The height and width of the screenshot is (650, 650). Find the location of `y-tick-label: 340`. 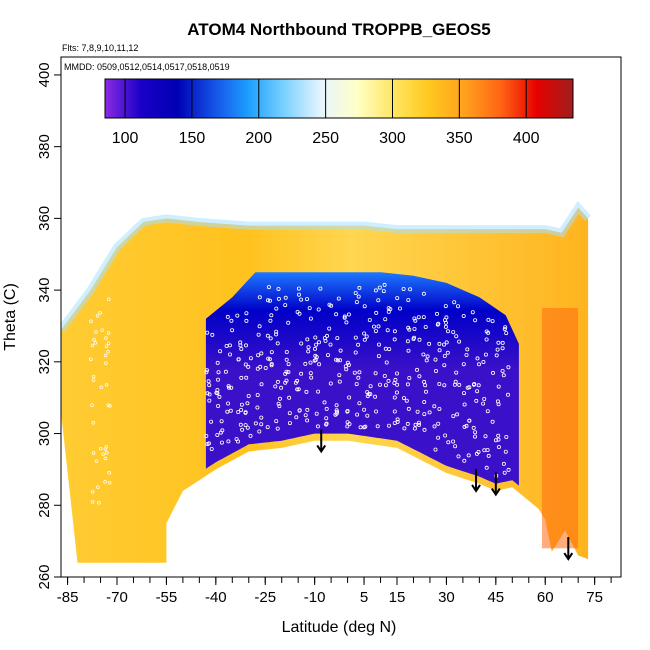

y-tick-label: 340 is located at coordinates (44, 290).